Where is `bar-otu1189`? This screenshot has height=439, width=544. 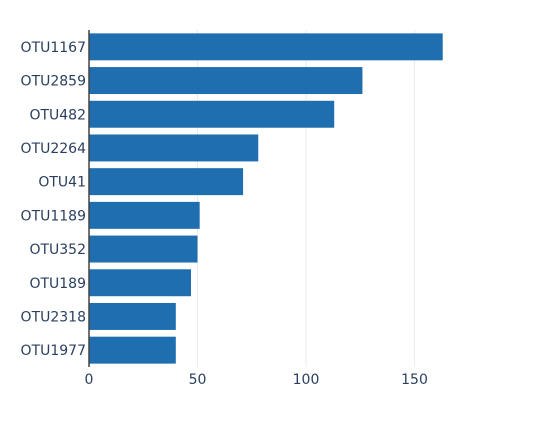
bar-otu1189 is located at coordinates (144, 215).